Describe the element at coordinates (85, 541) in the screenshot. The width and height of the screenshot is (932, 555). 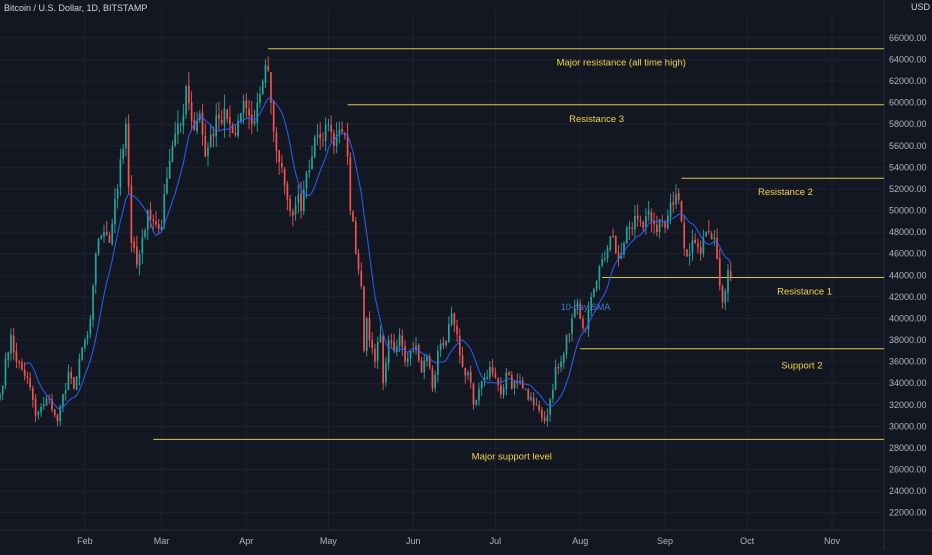
I see `time-tick-label: Feb` at that location.